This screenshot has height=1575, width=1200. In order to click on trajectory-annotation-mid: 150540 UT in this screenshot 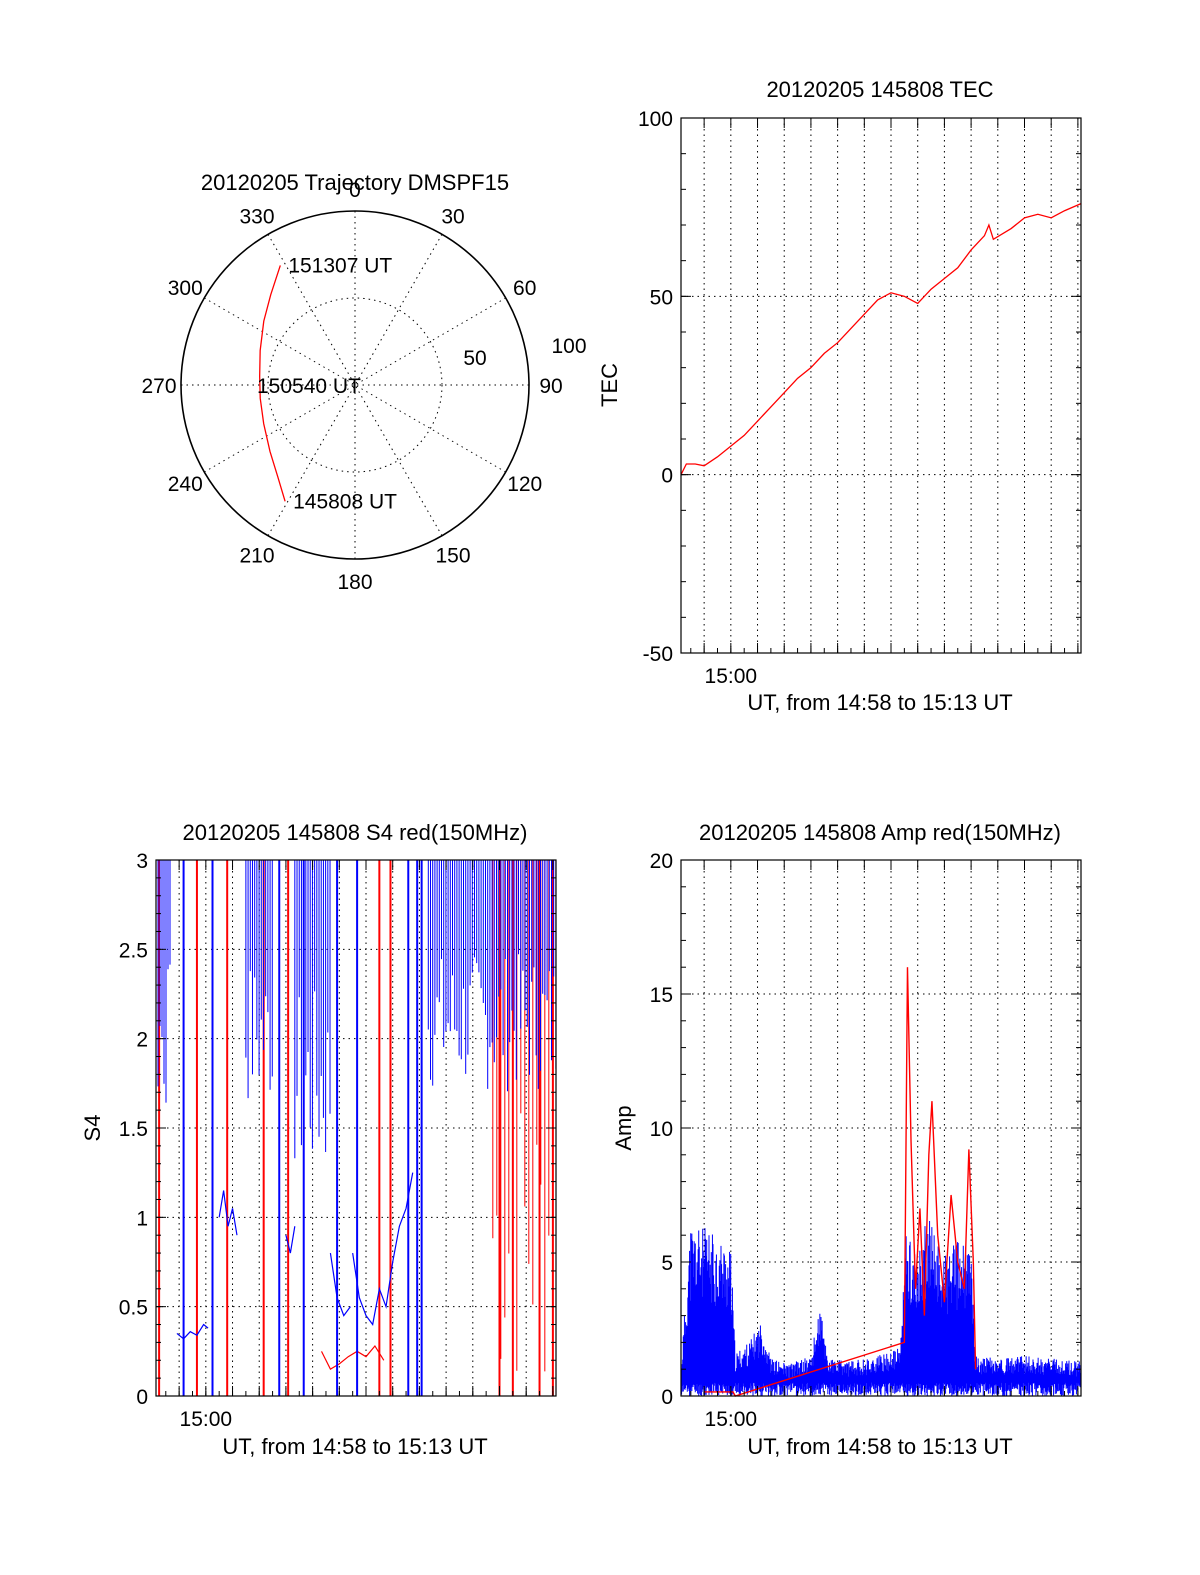, I will do `click(309, 386)`.